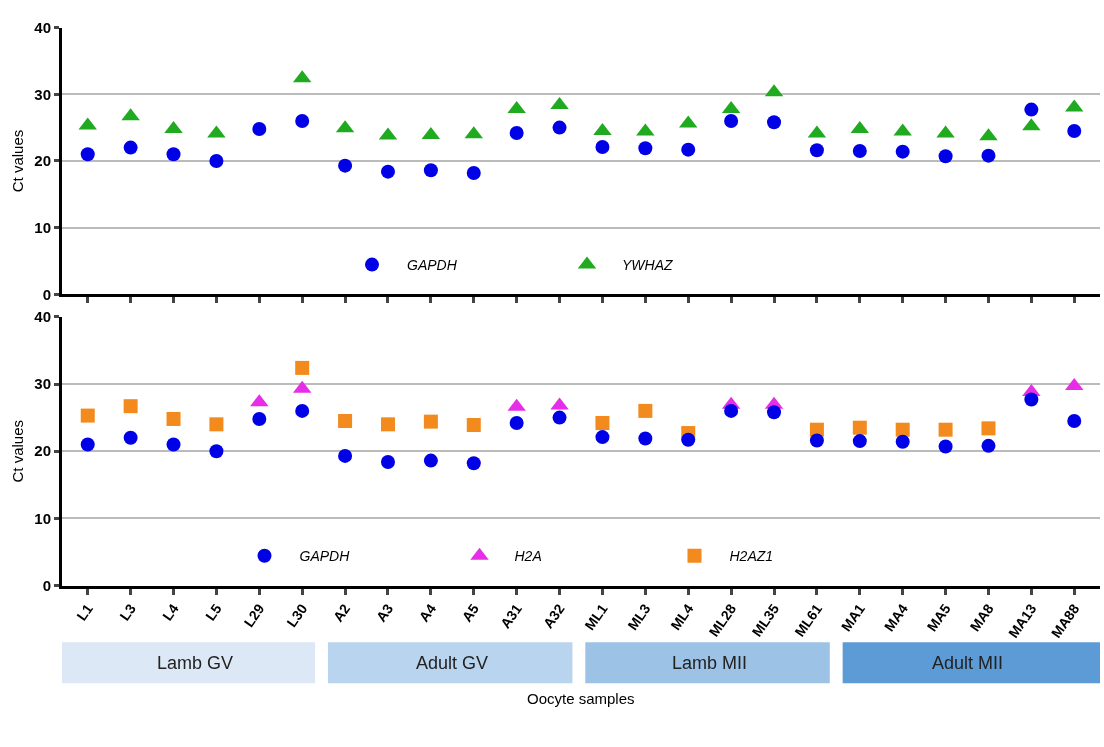 This screenshot has width=1104, height=747. What do you see at coordinates (384, 612) in the screenshot?
I see `x-tick-label: A3` at bounding box center [384, 612].